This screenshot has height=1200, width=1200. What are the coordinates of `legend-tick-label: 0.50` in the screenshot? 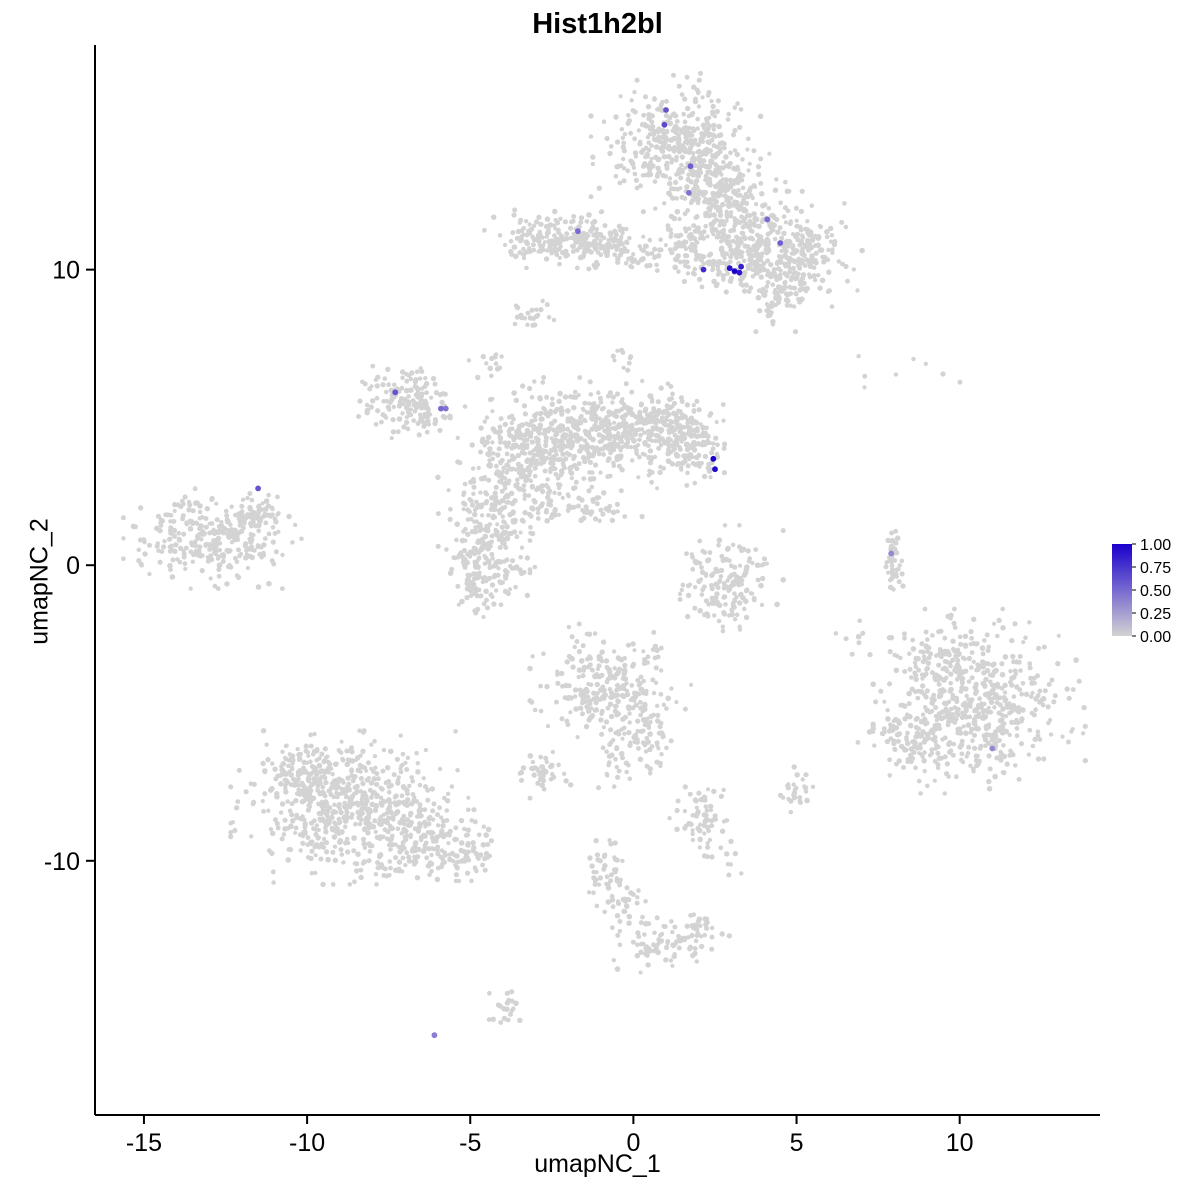 It's located at (1155, 591).